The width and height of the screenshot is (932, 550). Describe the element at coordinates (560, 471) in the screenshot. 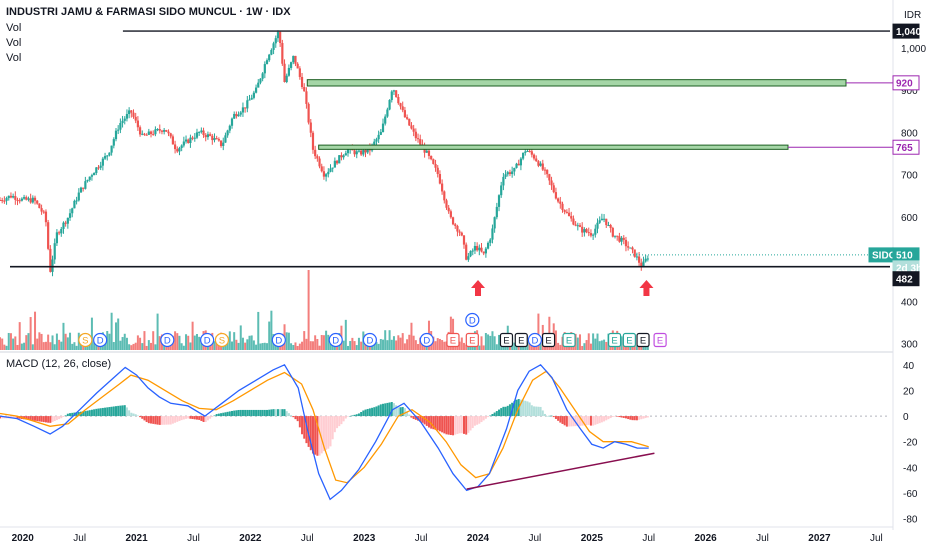

I see `macd-trendline` at that location.